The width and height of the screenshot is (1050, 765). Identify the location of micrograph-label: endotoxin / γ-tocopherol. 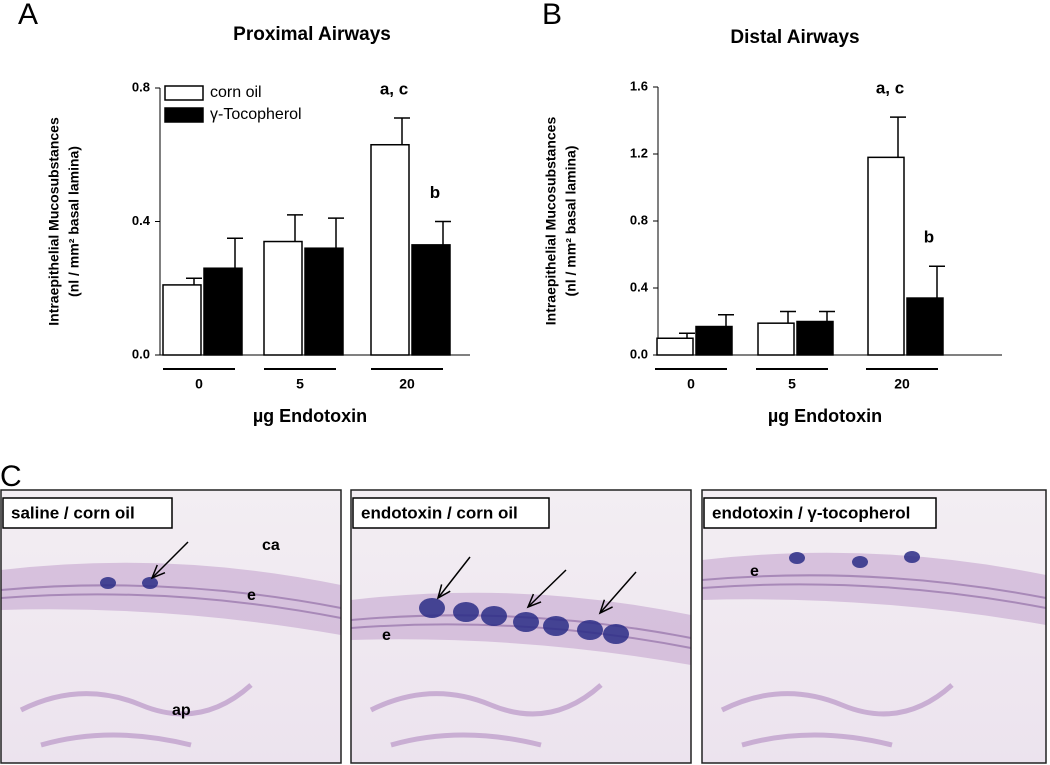
(811, 512).